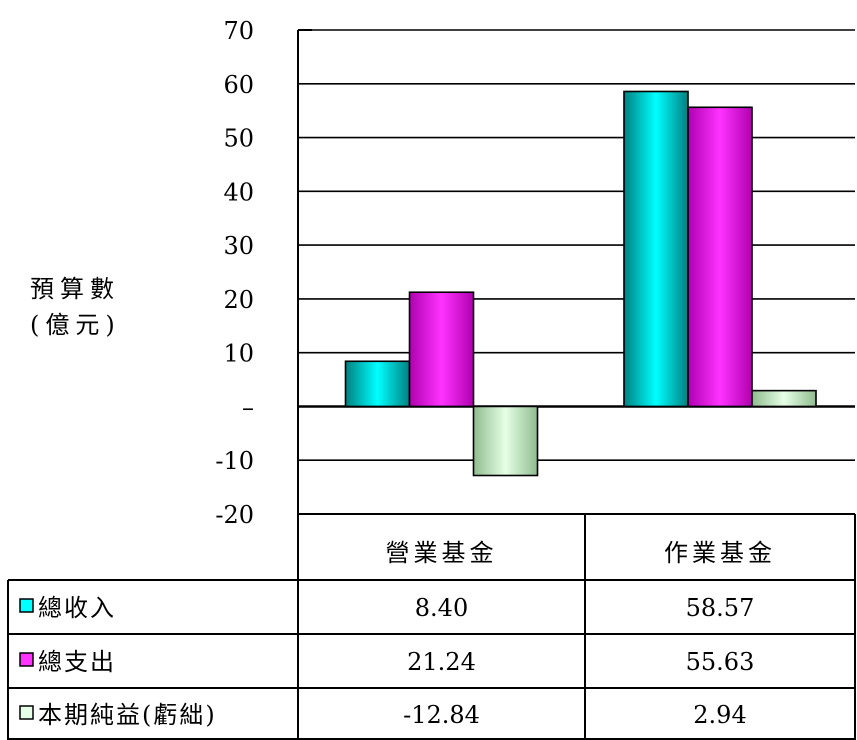  What do you see at coordinates (442, 553) in the screenshot?
I see `category-label: 營業基金` at bounding box center [442, 553].